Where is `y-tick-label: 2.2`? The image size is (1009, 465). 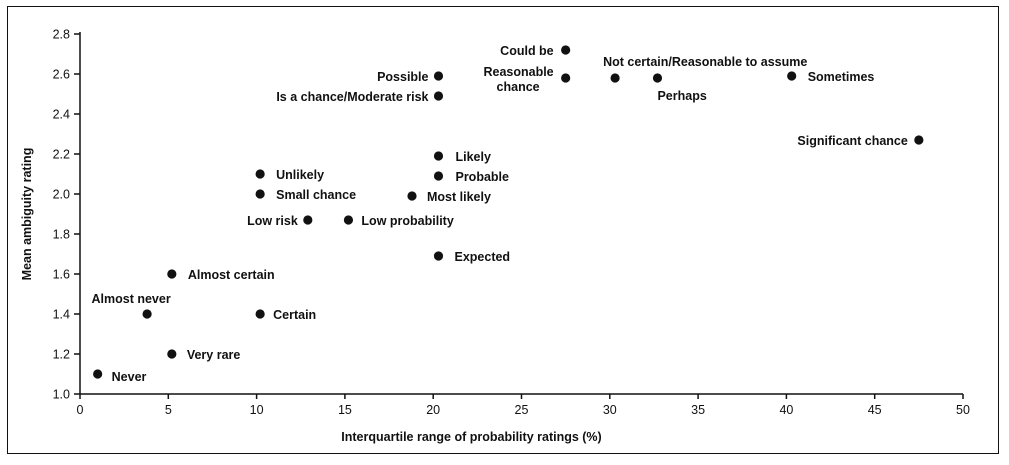 y-tick-label: 2.2 is located at coordinates (61, 155).